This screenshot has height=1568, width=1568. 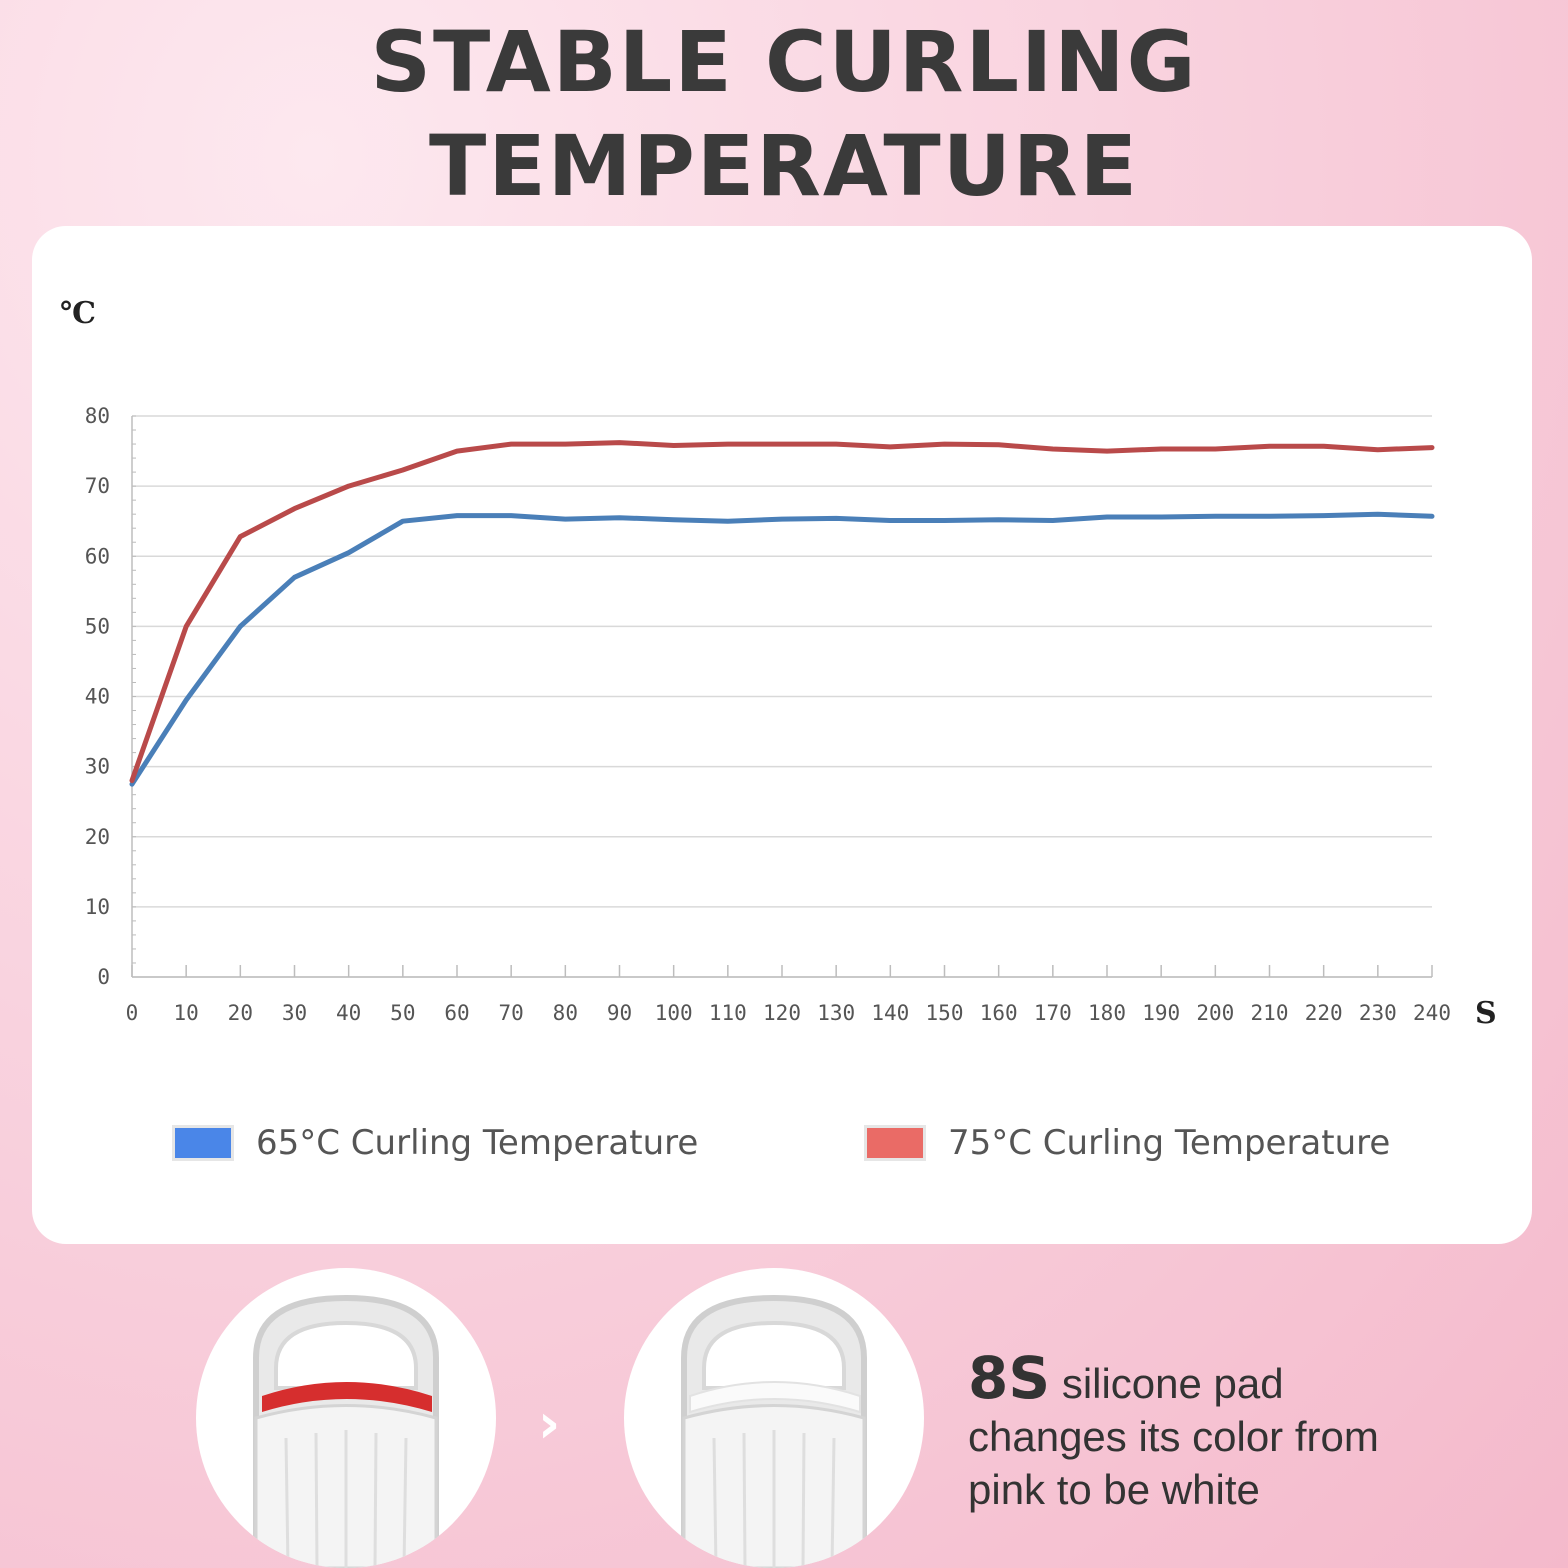 What do you see at coordinates (348, 1013) in the screenshot?
I see `x-tick-label: 40` at bounding box center [348, 1013].